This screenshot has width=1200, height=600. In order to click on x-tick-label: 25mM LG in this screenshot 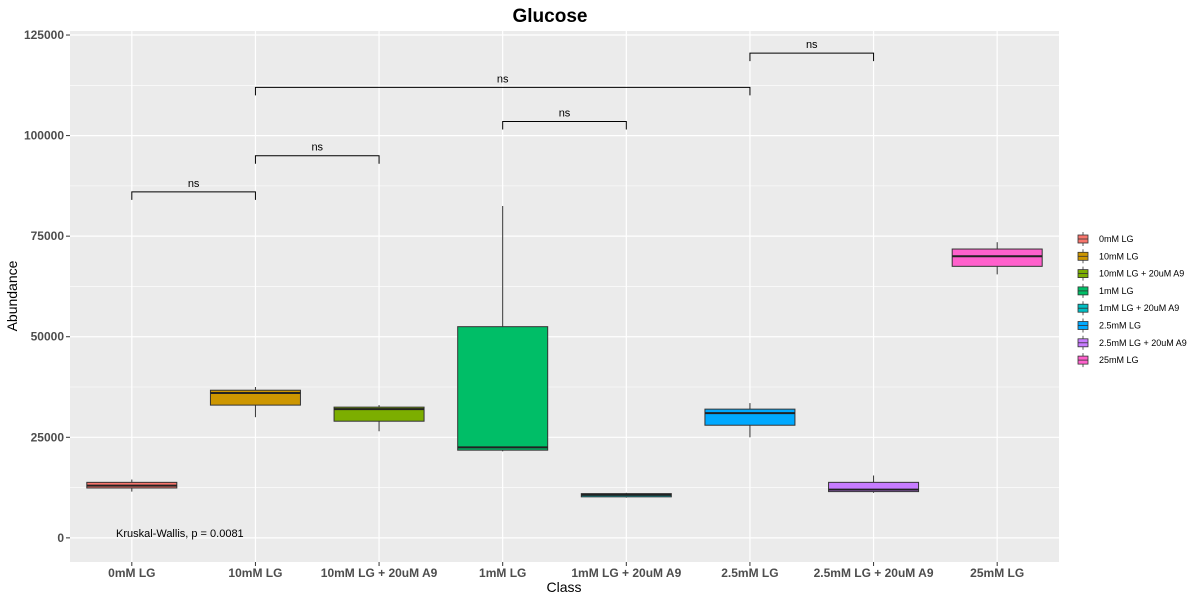, I will do `click(997, 573)`.